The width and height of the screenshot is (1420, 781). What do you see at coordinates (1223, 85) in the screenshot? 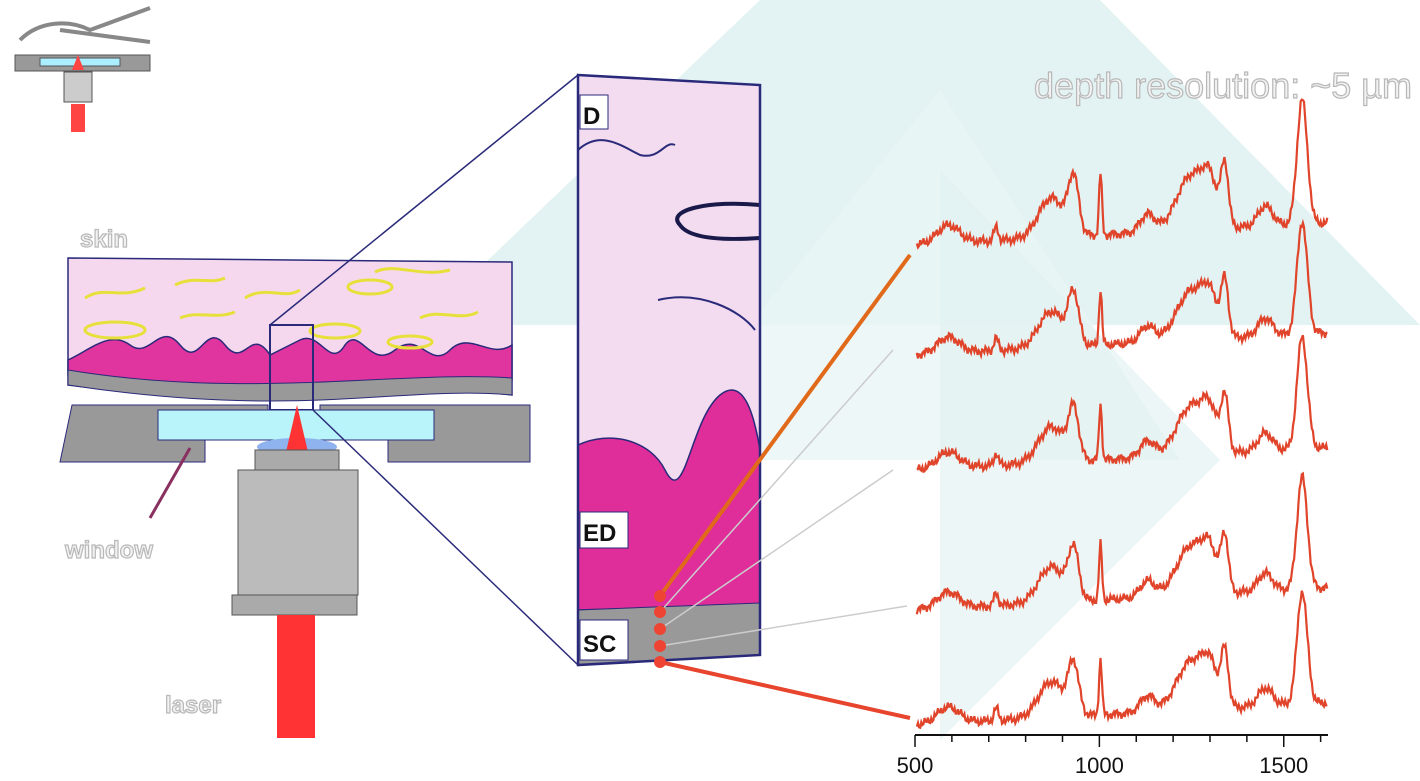
I see `title: depth resolution: ~5 µm` at bounding box center [1223, 85].